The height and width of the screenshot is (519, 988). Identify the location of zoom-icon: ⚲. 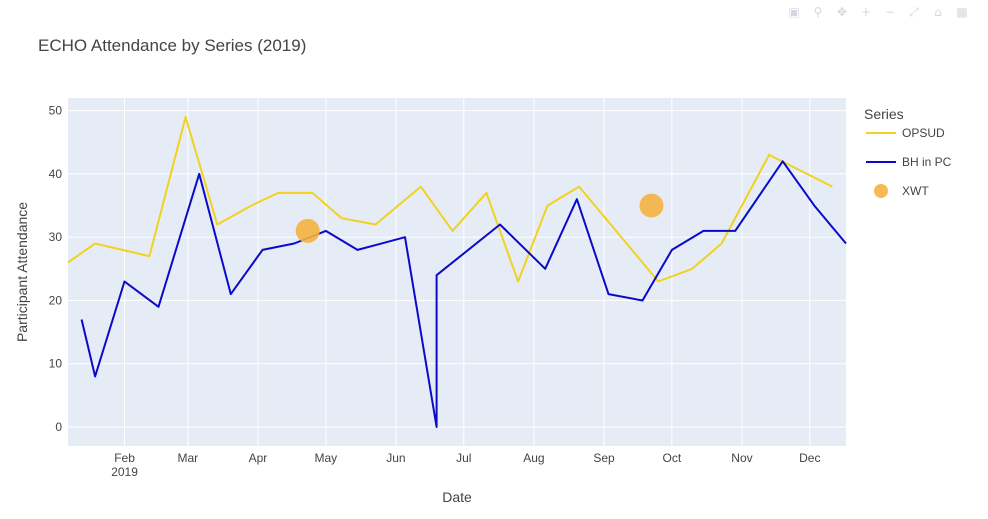
(818, 12).